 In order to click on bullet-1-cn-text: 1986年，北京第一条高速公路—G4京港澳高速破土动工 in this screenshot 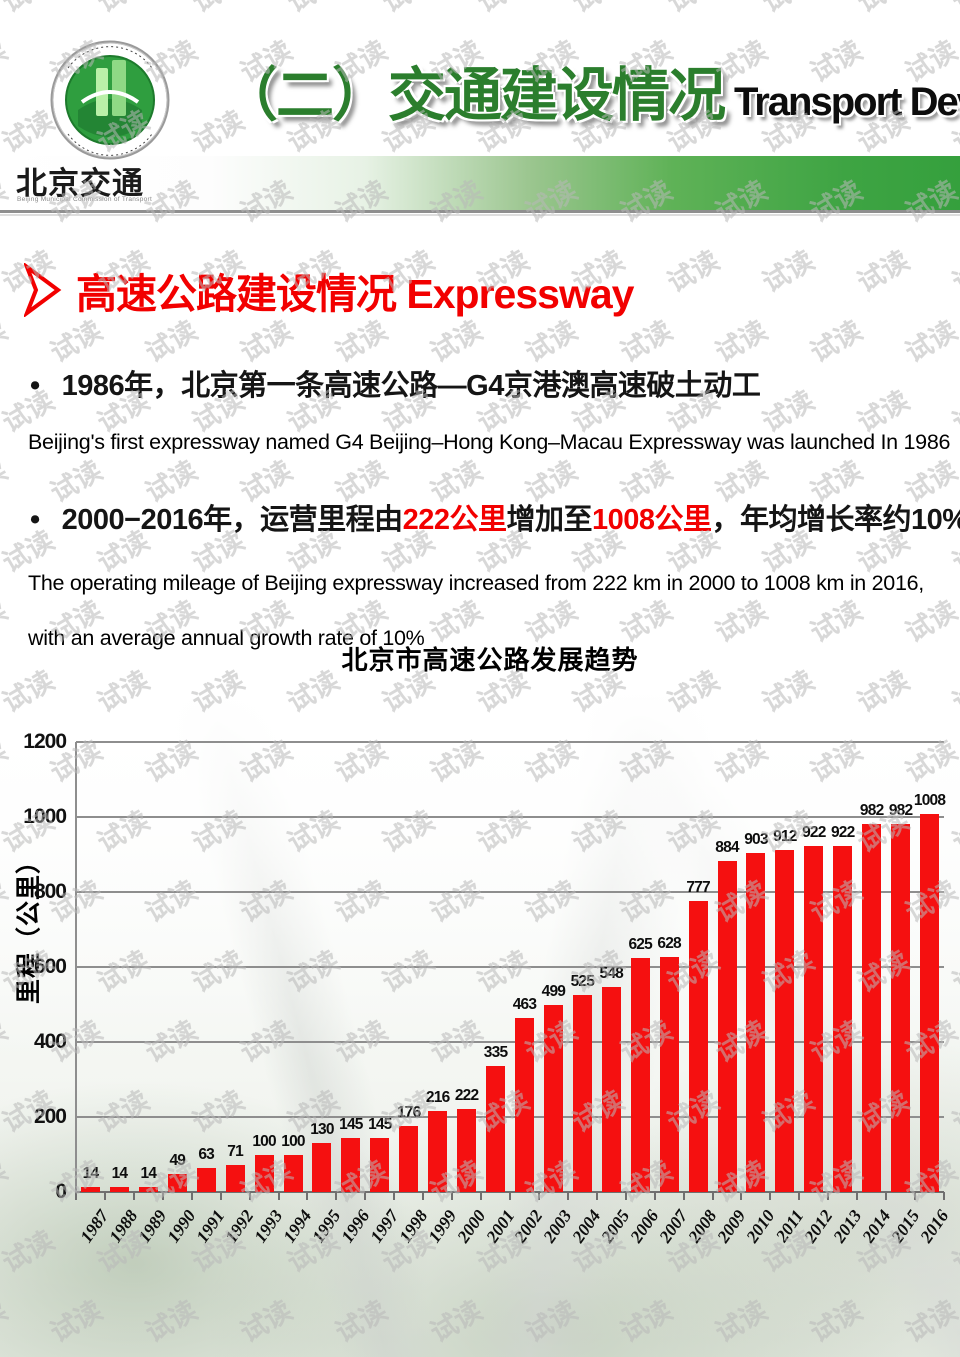, I will do `click(411, 386)`.